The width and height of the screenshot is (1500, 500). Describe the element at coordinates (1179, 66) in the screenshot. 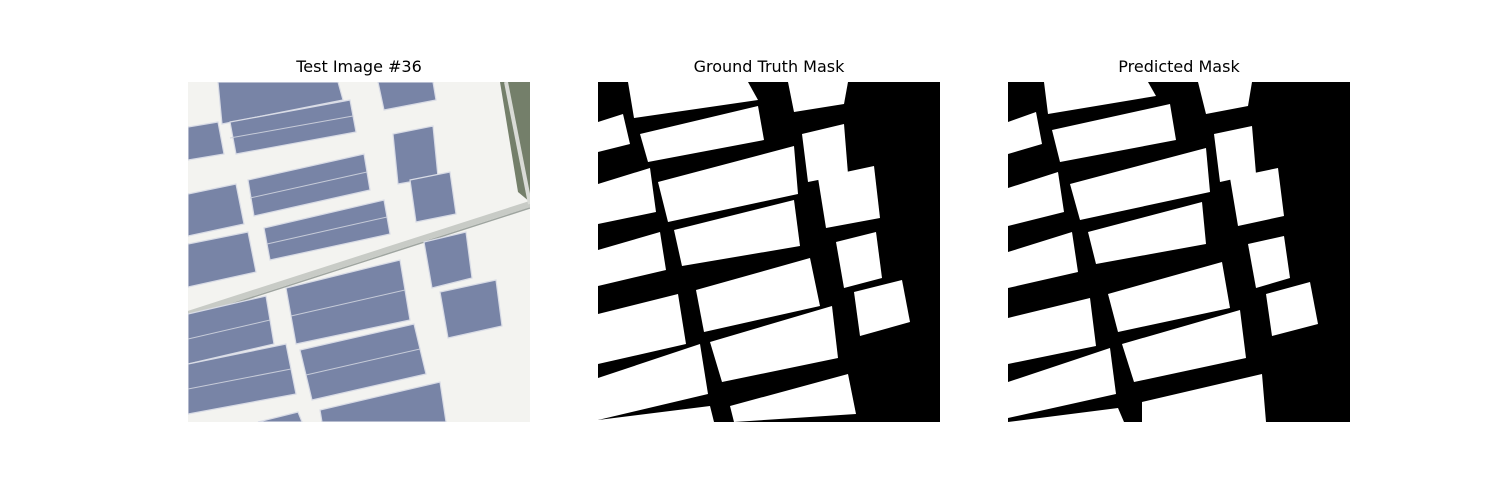

I see `predicted-title: Predicted Mask` at that location.